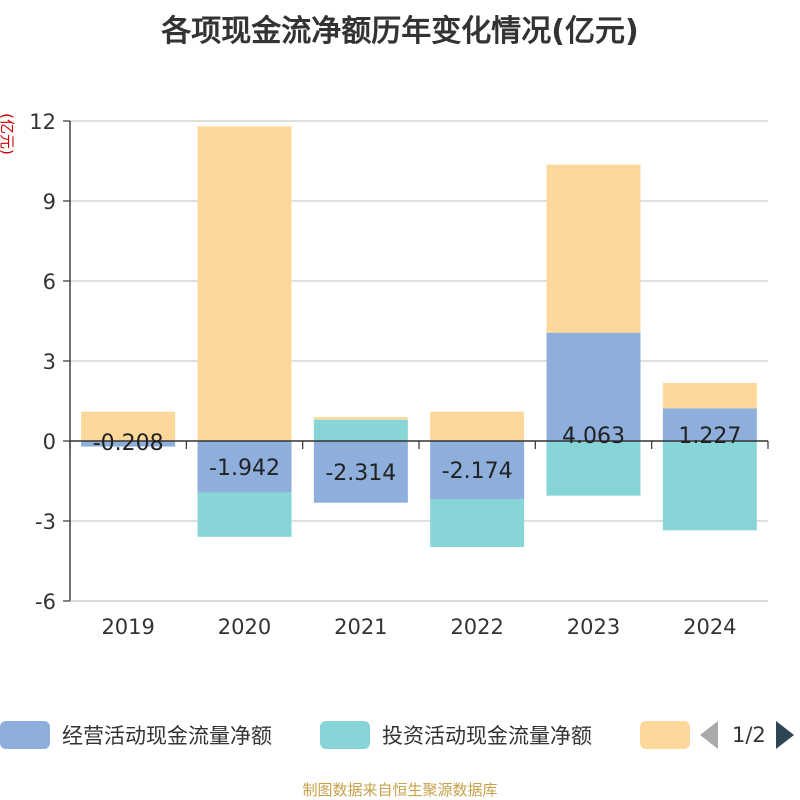 This screenshot has height=800, width=800. I want to click on legend-item-investing: 投资活动现金流量净额, so click(456, 735).